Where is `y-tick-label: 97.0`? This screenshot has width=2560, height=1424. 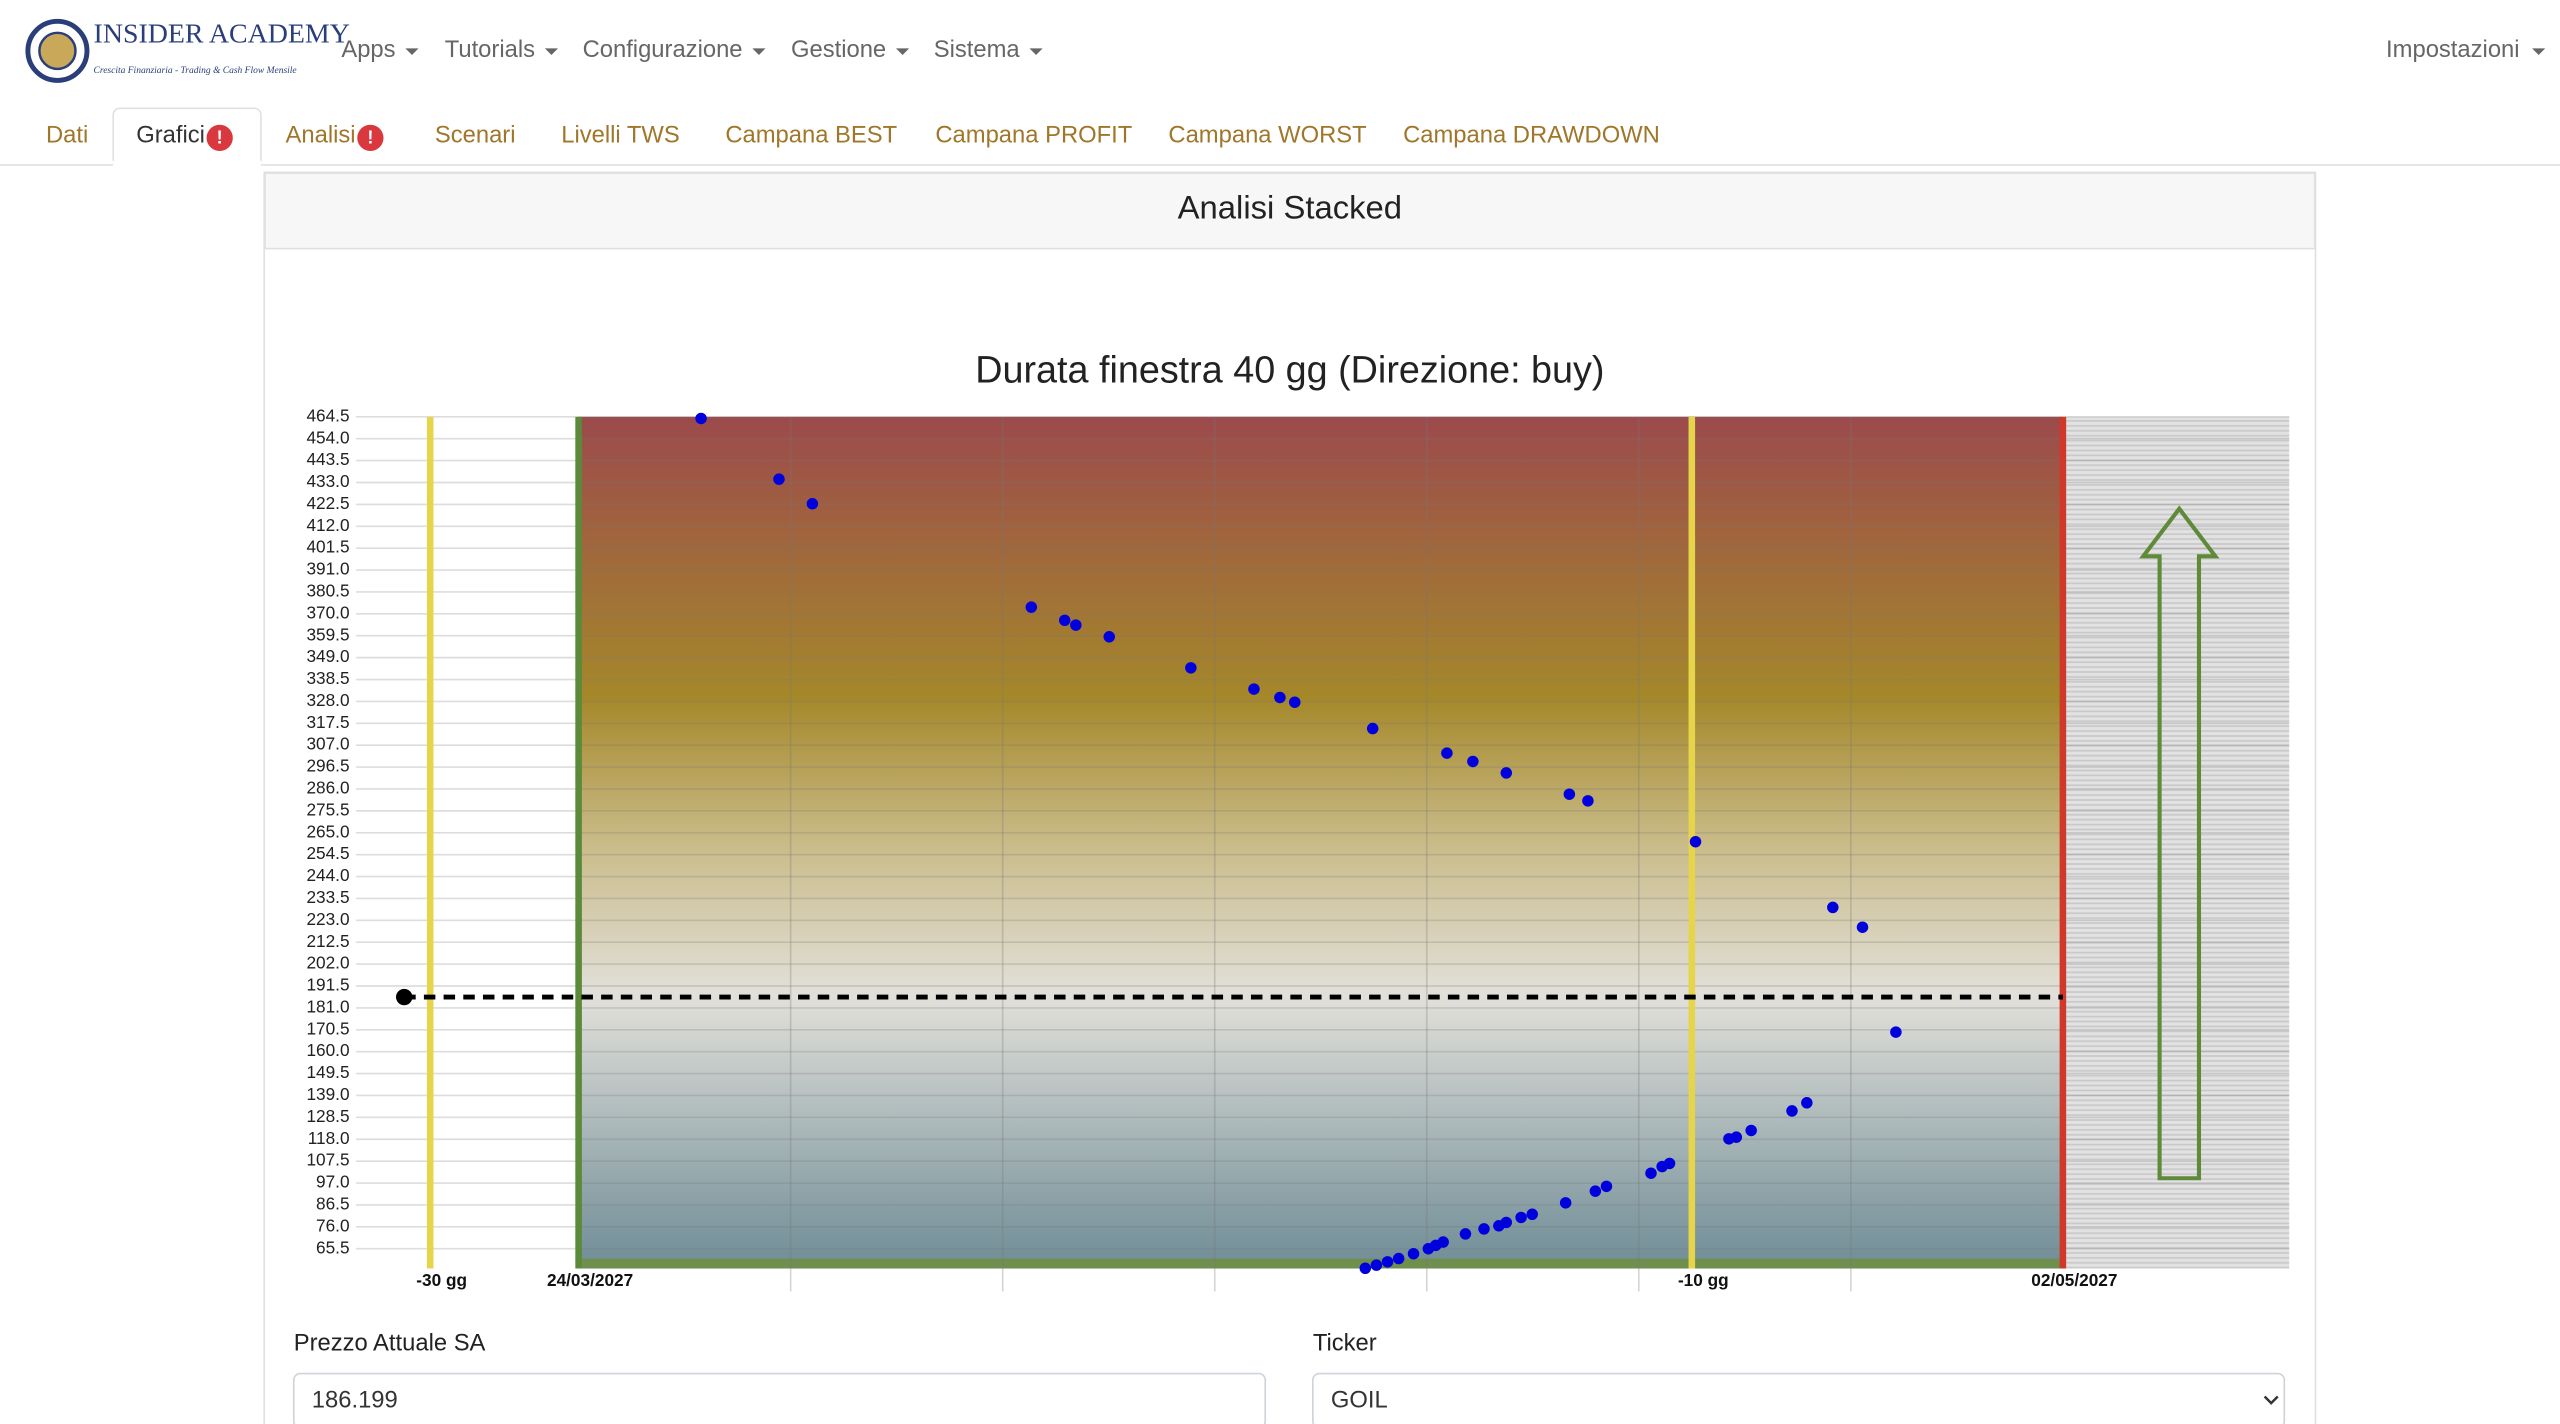 y-tick-label: 97.0 is located at coordinates (333, 1182).